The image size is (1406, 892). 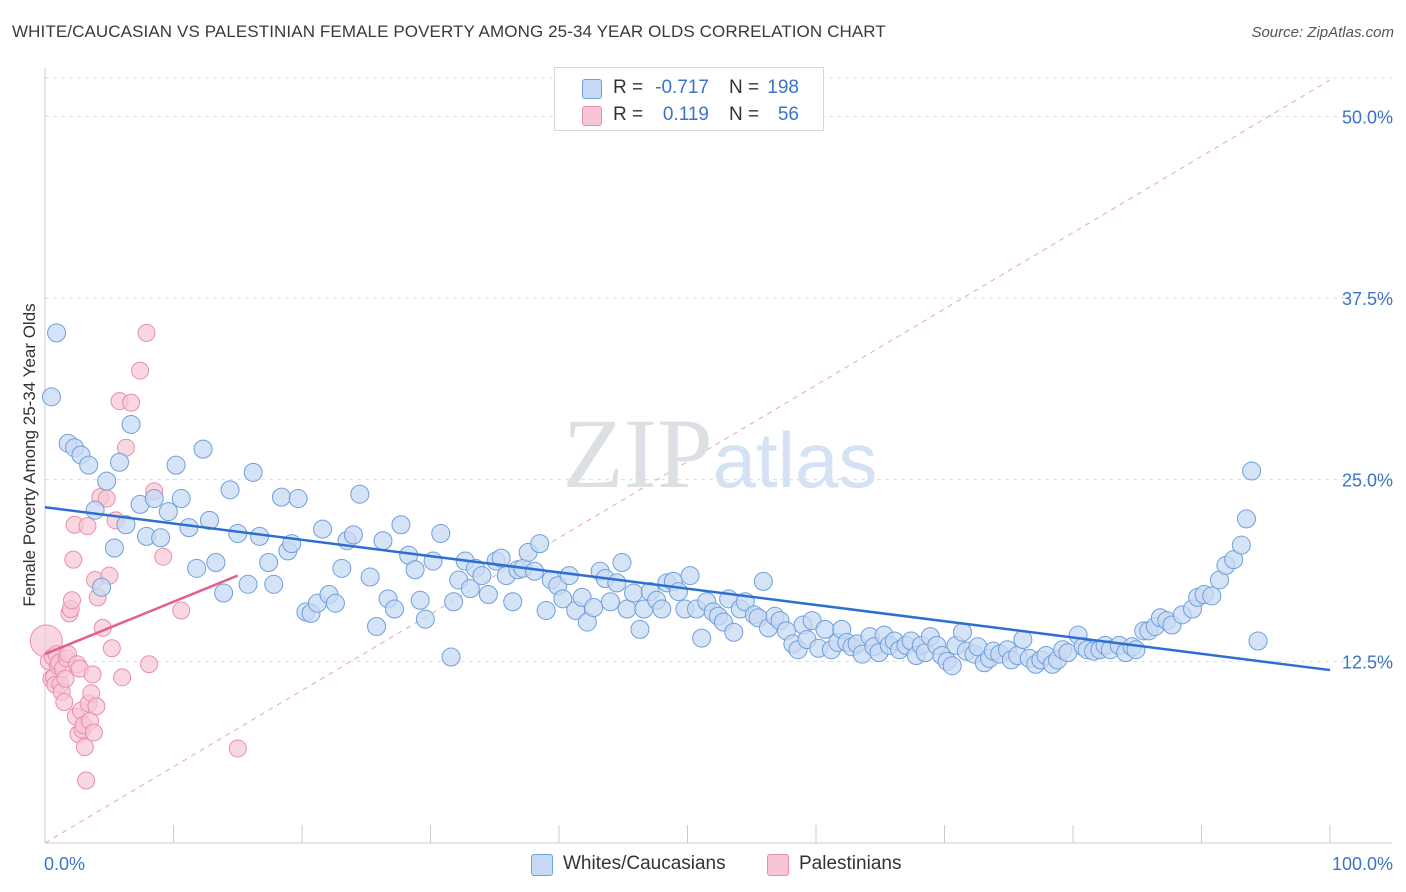 I want to click on legend-n-value: 198, so click(x=783, y=87).